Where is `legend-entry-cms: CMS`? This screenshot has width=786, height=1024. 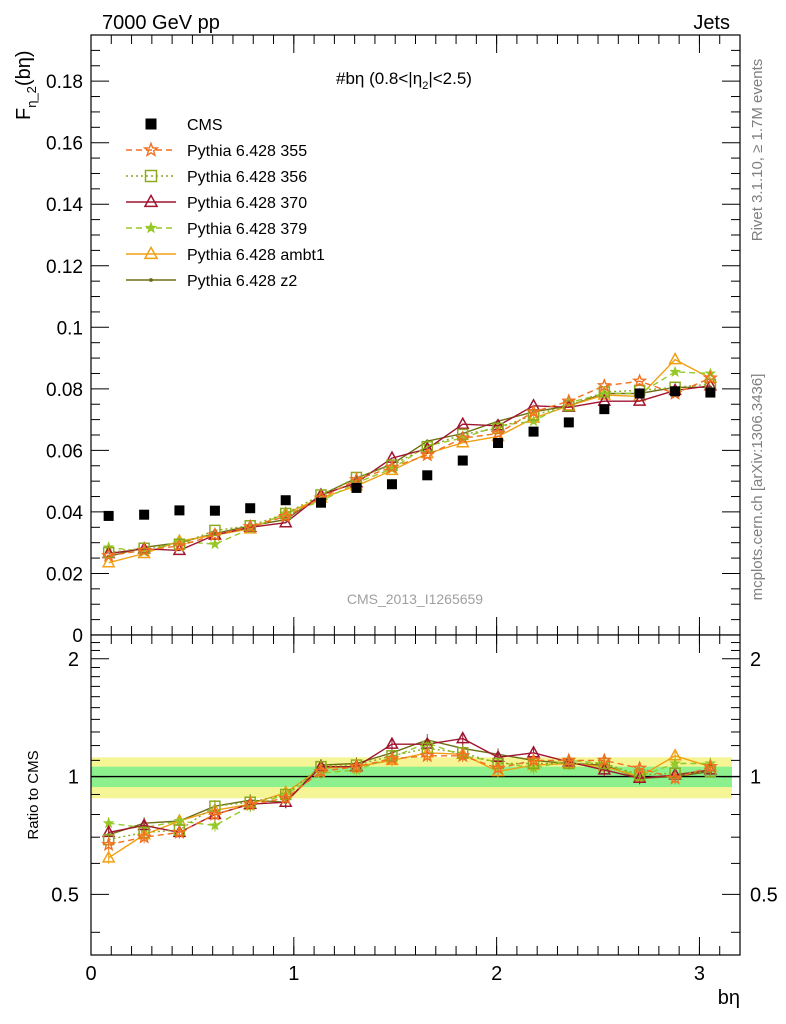 legend-entry-cms: CMS is located at coordinates (184, 125).